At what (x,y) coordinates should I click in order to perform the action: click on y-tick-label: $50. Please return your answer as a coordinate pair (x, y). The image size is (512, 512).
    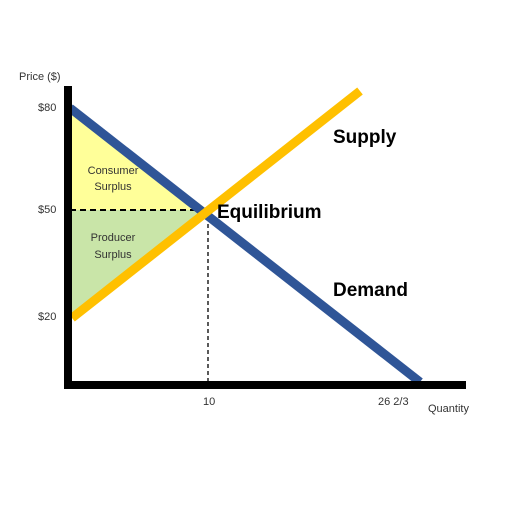
    Looking at the image, I should click on (47, 210).